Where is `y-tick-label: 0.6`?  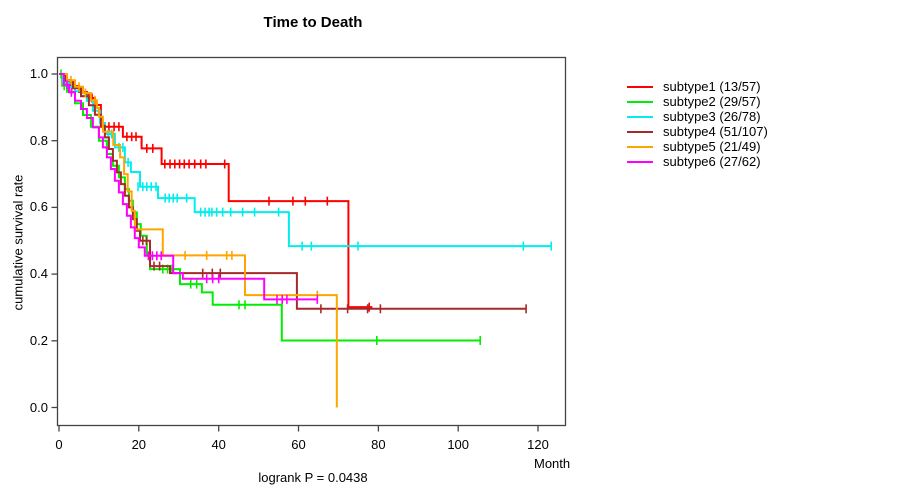
y-tick-label: 0.6 is located at coordinates (38, 207).